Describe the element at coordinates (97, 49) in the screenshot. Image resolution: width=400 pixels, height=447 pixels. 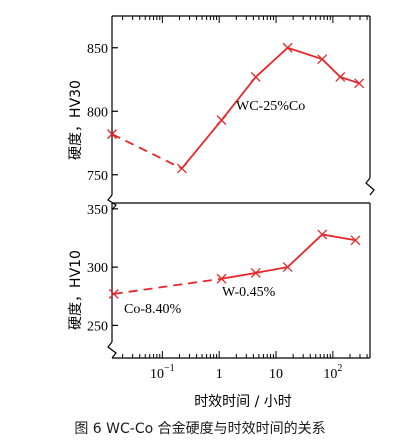
I see `y-tick-label: 850` at that location.